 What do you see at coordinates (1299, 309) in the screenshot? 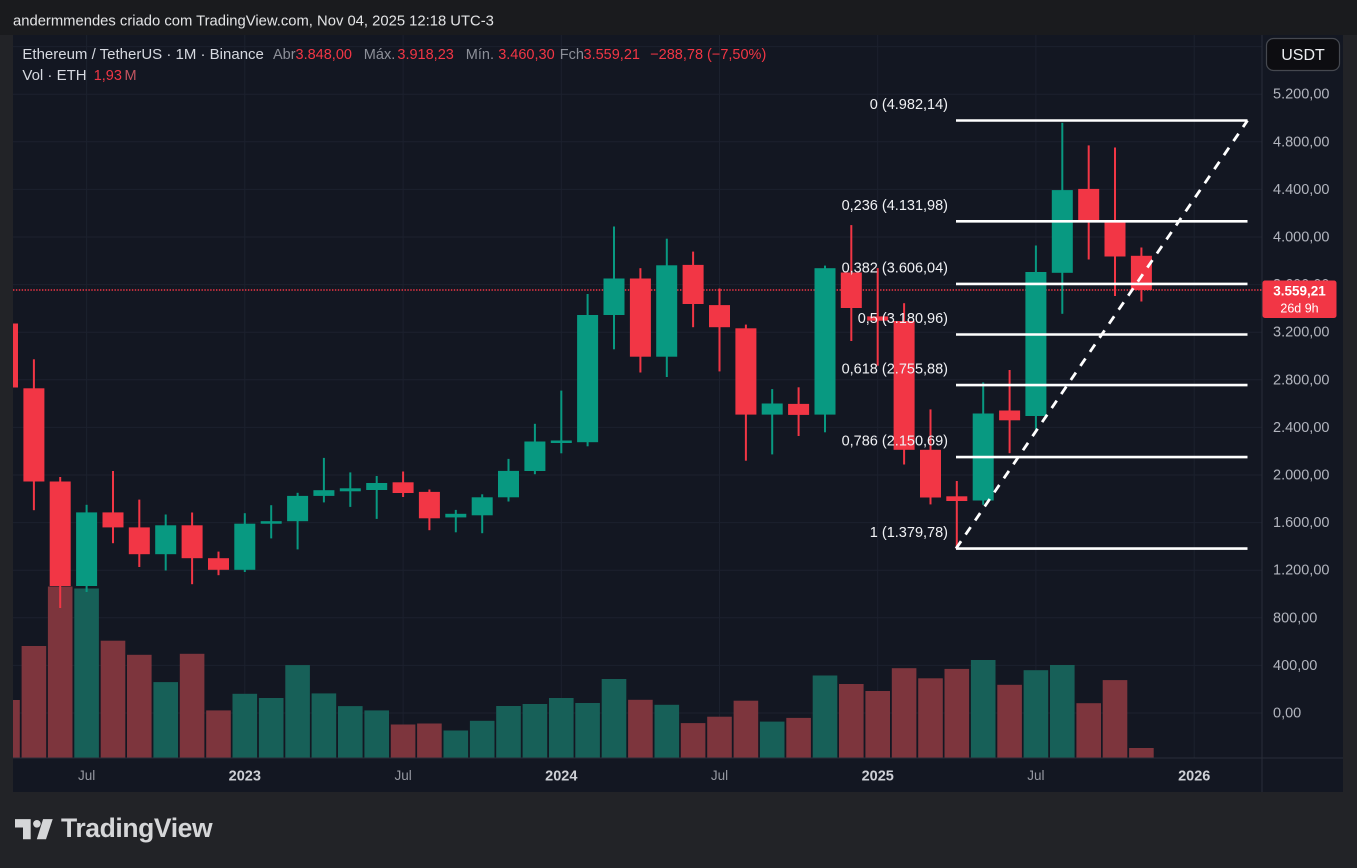
I see `svg-text: 26d 9h` at bounding box center [1299, 309].